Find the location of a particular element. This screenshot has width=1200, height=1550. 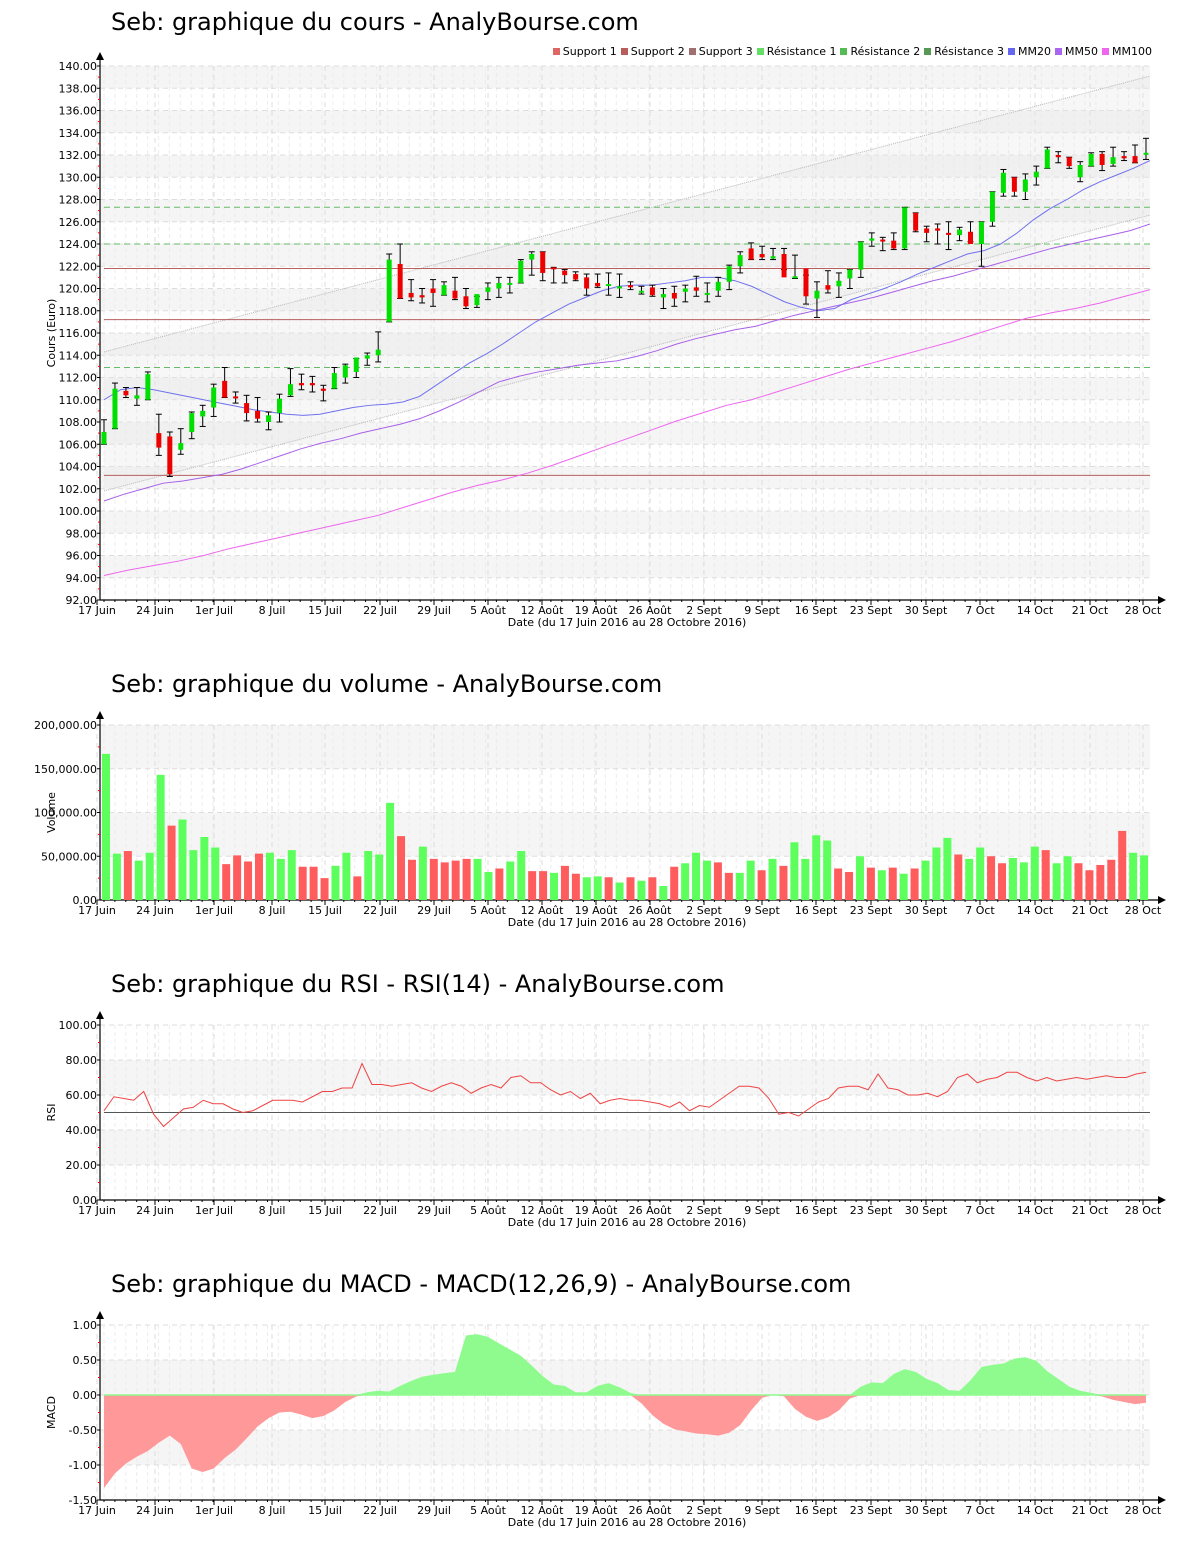

x-tick-label: 28 Oct is located at coordinates (1143, 910).